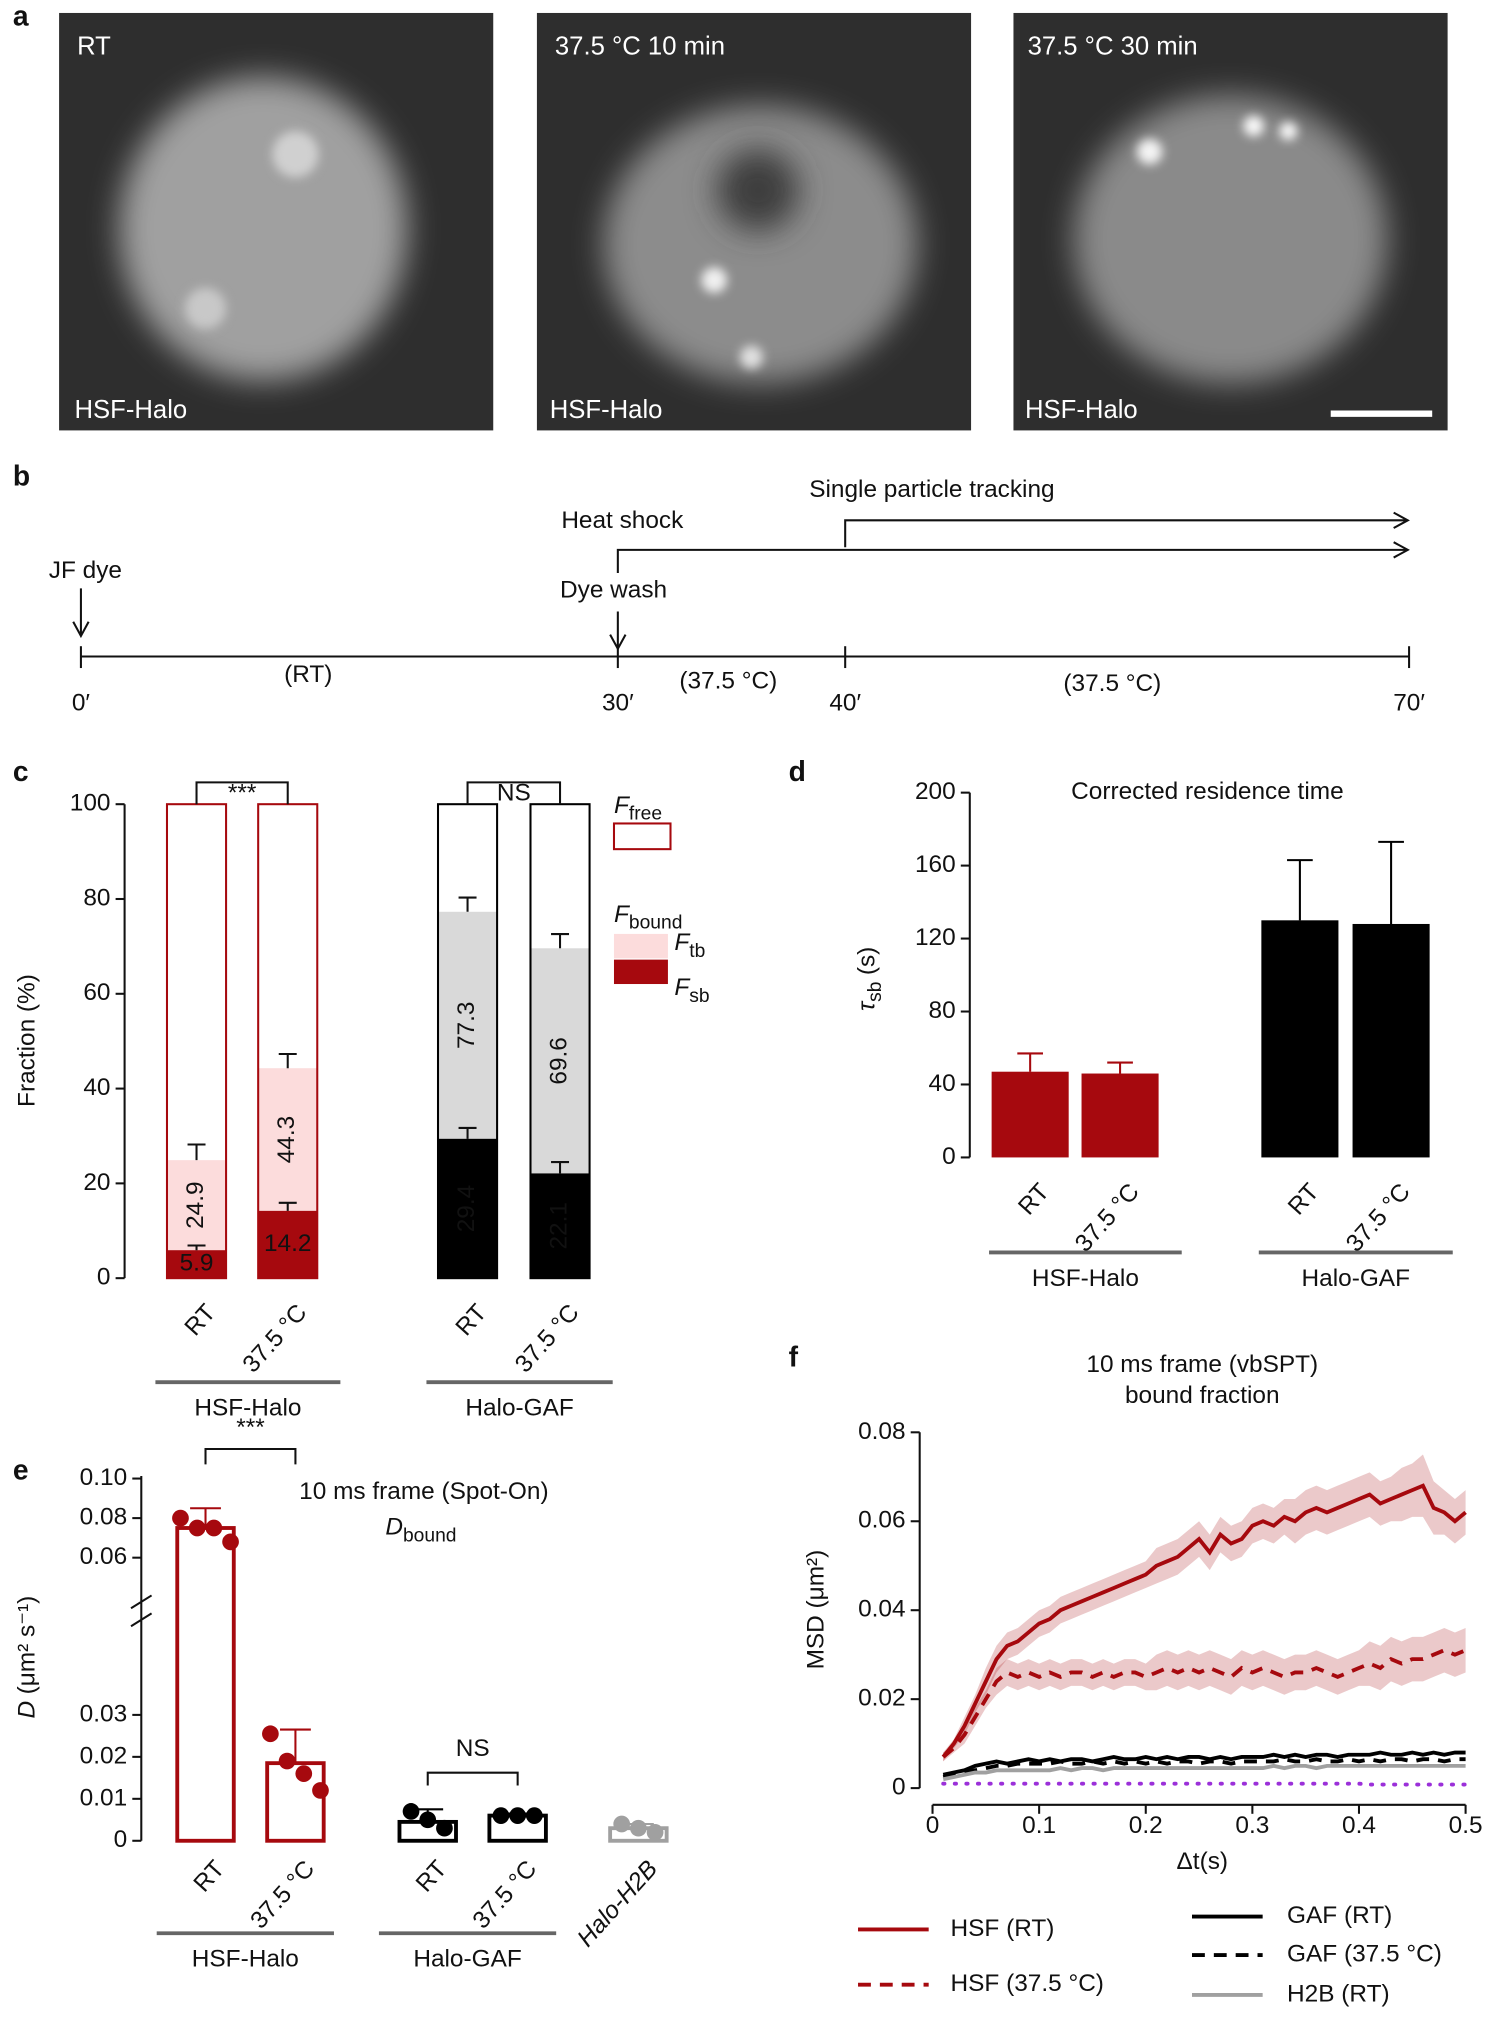  What do you see at coordinates (881, 1609) in the screenshot?
I see `y-tick-label: 0.04` at bounding box center [881, 1609].